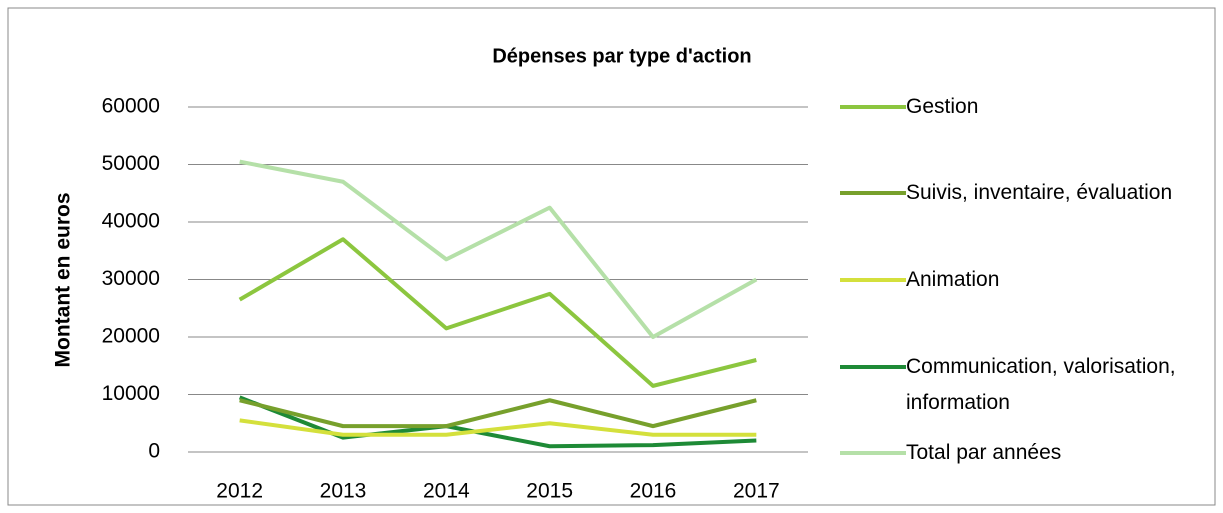  What do you see at coordinates (131, 163) in the screenshot?
I see `y-tick-label: 50000` at bounding box center [131, 163].